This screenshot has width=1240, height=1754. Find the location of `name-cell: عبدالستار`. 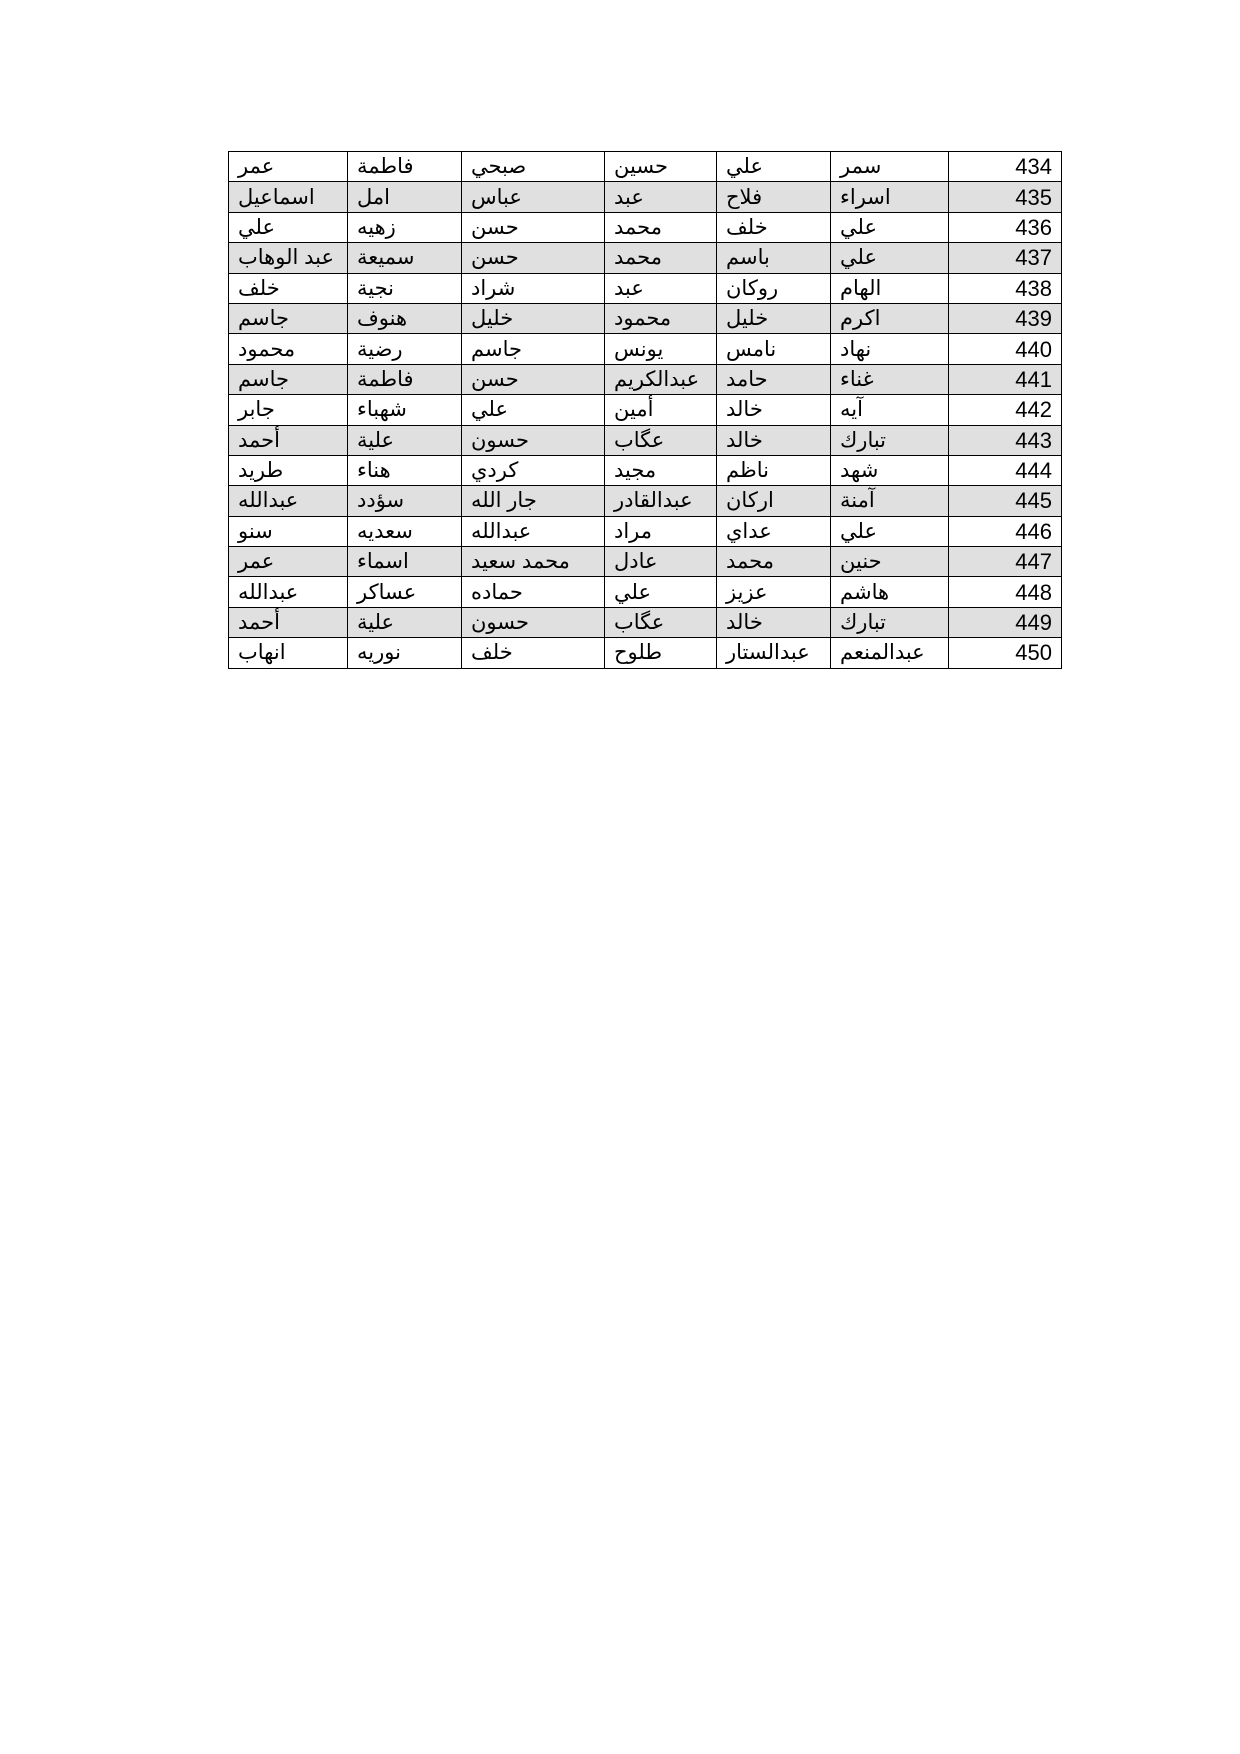

name-cell: عبدالستار is located at coordinates (773, 653).